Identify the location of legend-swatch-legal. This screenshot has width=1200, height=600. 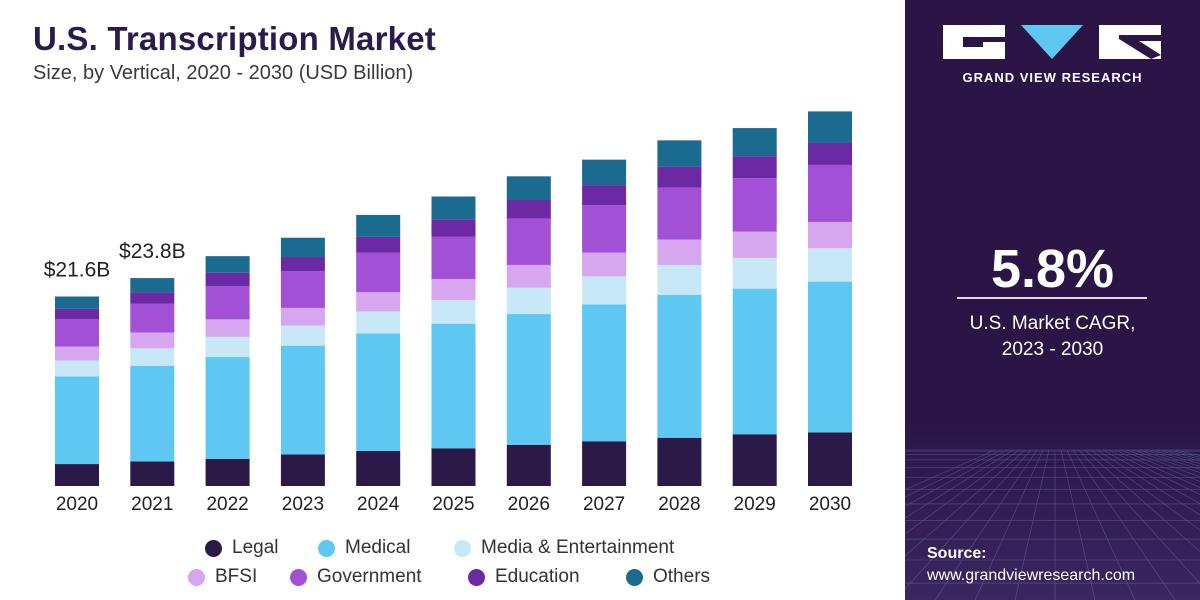
(213, 548).